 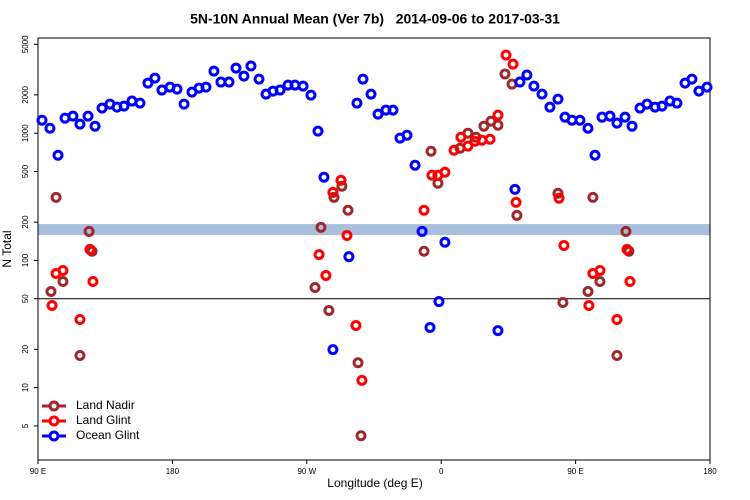 What do you see at coordinates (306, 471) in the screenshot?
I see `x-tick-label: 90 W` at bounding box center [306, 471].